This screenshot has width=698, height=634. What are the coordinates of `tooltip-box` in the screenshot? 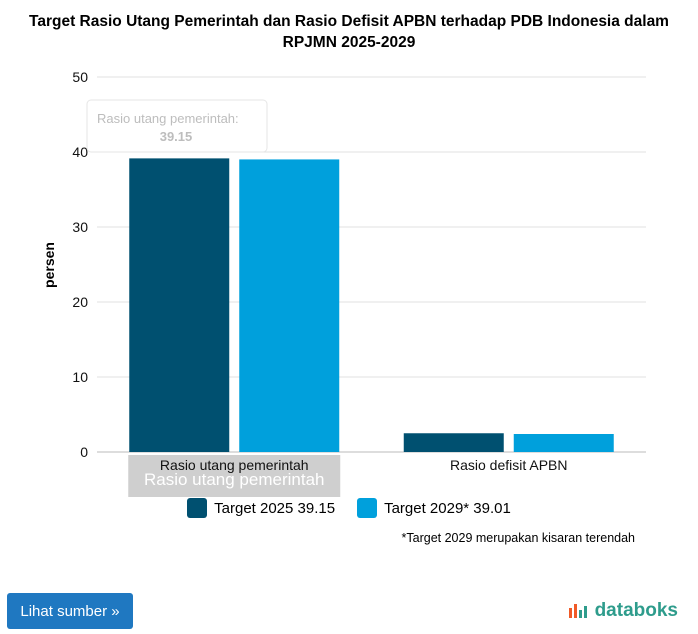 It's located at (177, 126).